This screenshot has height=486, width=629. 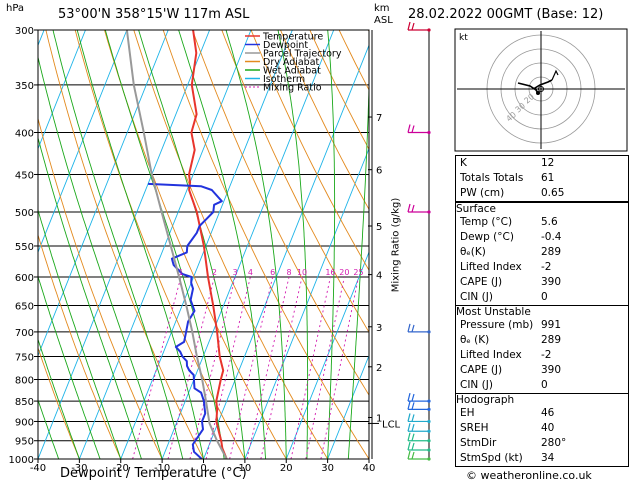 What do you see at coordinates (549, 222) in the screenshot?
I see `row-value: 5.6` at bounding box center [549, 222].